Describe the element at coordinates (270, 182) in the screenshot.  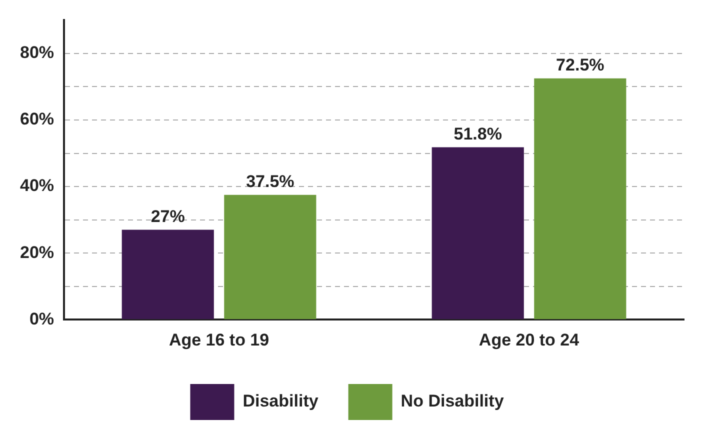
I see `data-label: 37.5%` at that location.